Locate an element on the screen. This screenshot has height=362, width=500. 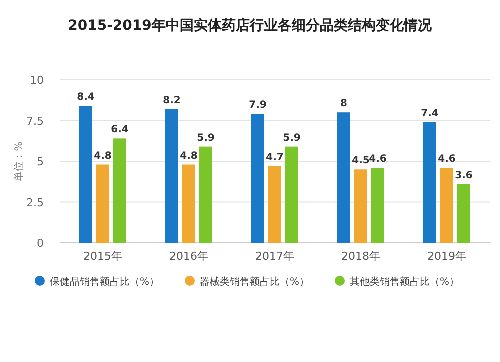
x-tick-label: 2016年 is located at coordinates (189, 256).